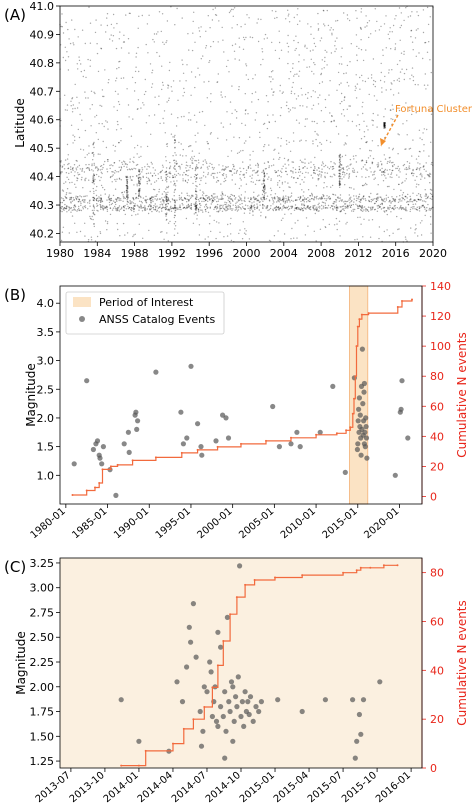 This screenshot has height=804, width=474. What do you see at coordinates (42, 637) in the screenshot?
I see `y-tick-label: 2.50` at bounding box center [42, 637].